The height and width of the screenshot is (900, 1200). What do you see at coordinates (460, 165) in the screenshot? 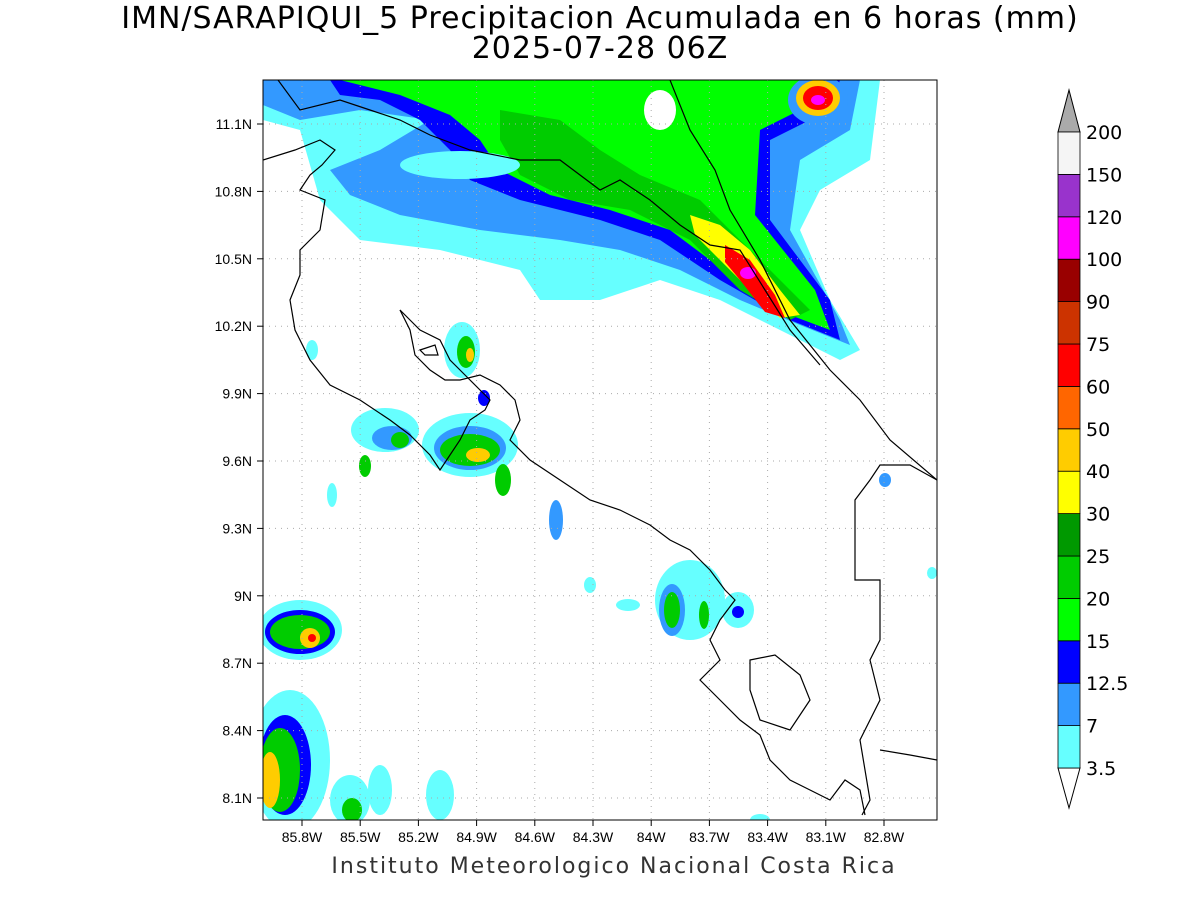
I see `precip-gap-light` at bounding box center [460, 165].